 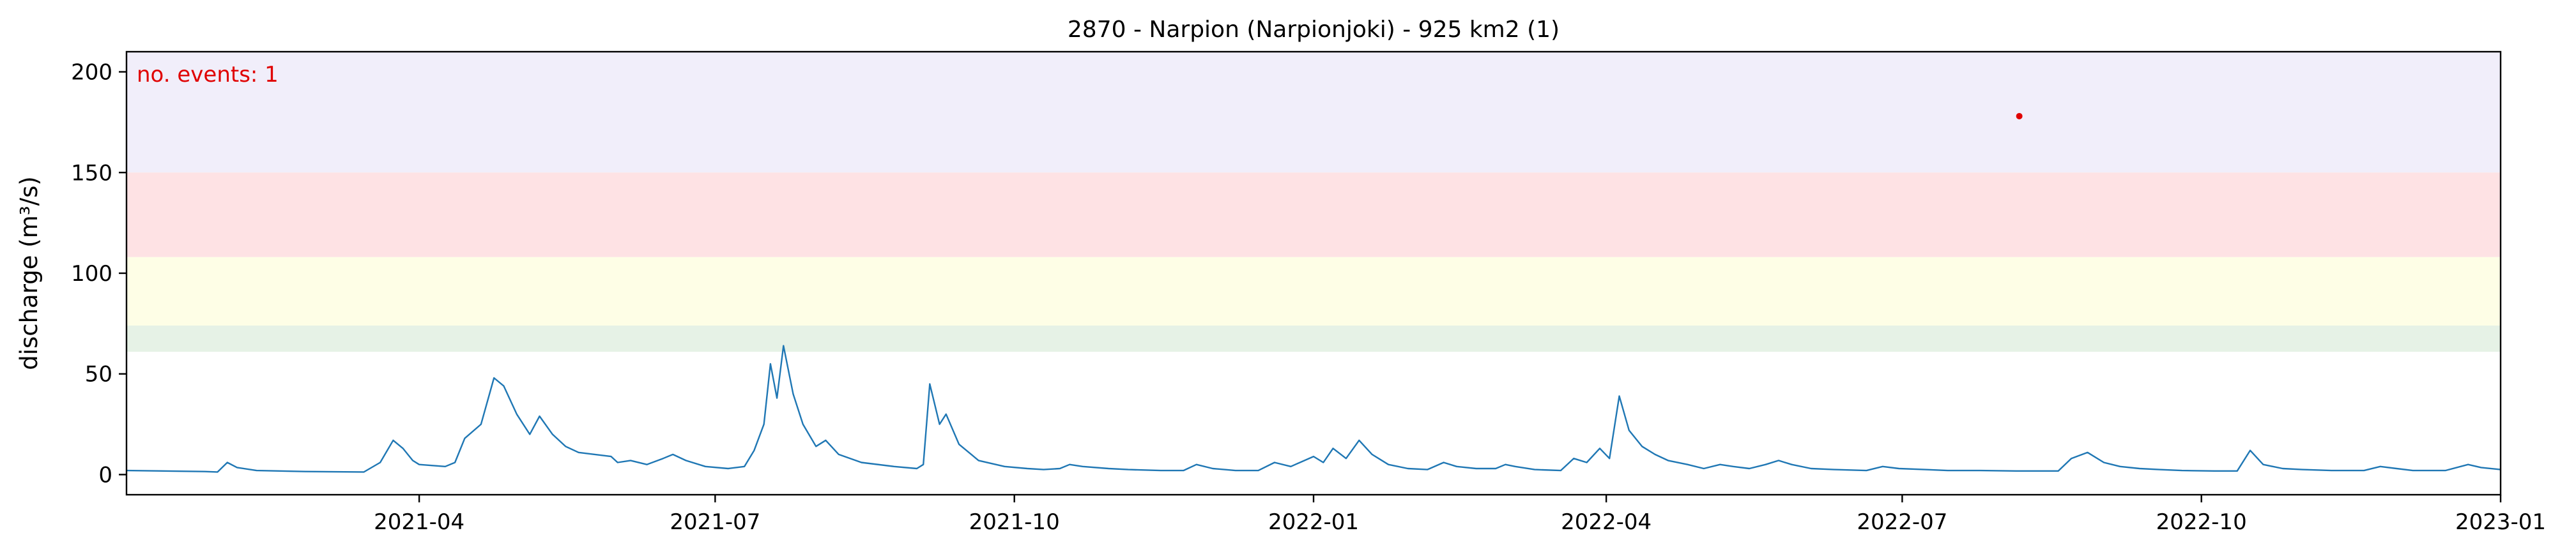 What do you see at coordinates (105, 475) in the screenshot?
I see `y-tick-label-0: 0` at bounding box center [105, 475].